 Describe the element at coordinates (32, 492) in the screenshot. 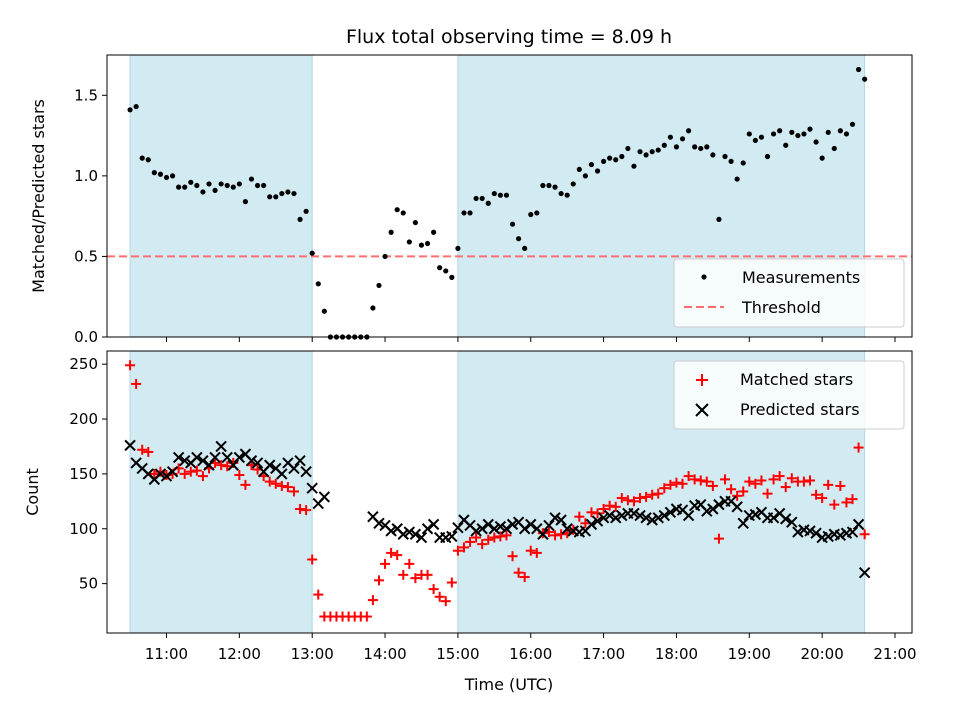

I see `bottom-y-axis-label: Count` at that location.